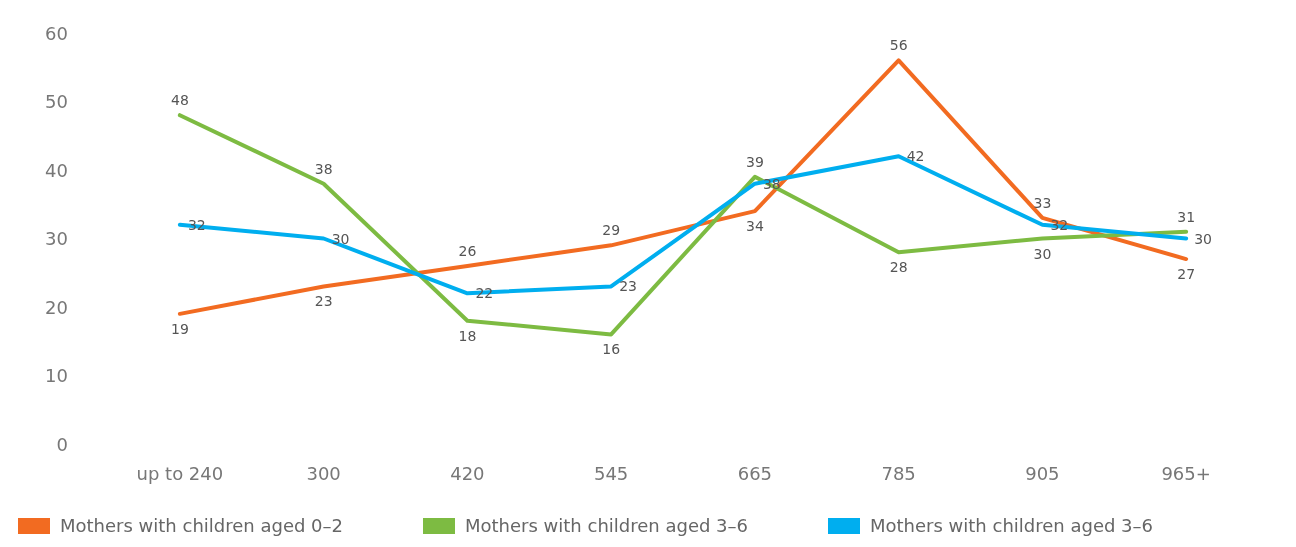 This screenshot has width=1296, height=547. What do you see at coordinates (915, 156) in the screenshot?
I see `data-label: 42` at bounding box center [915, 156].